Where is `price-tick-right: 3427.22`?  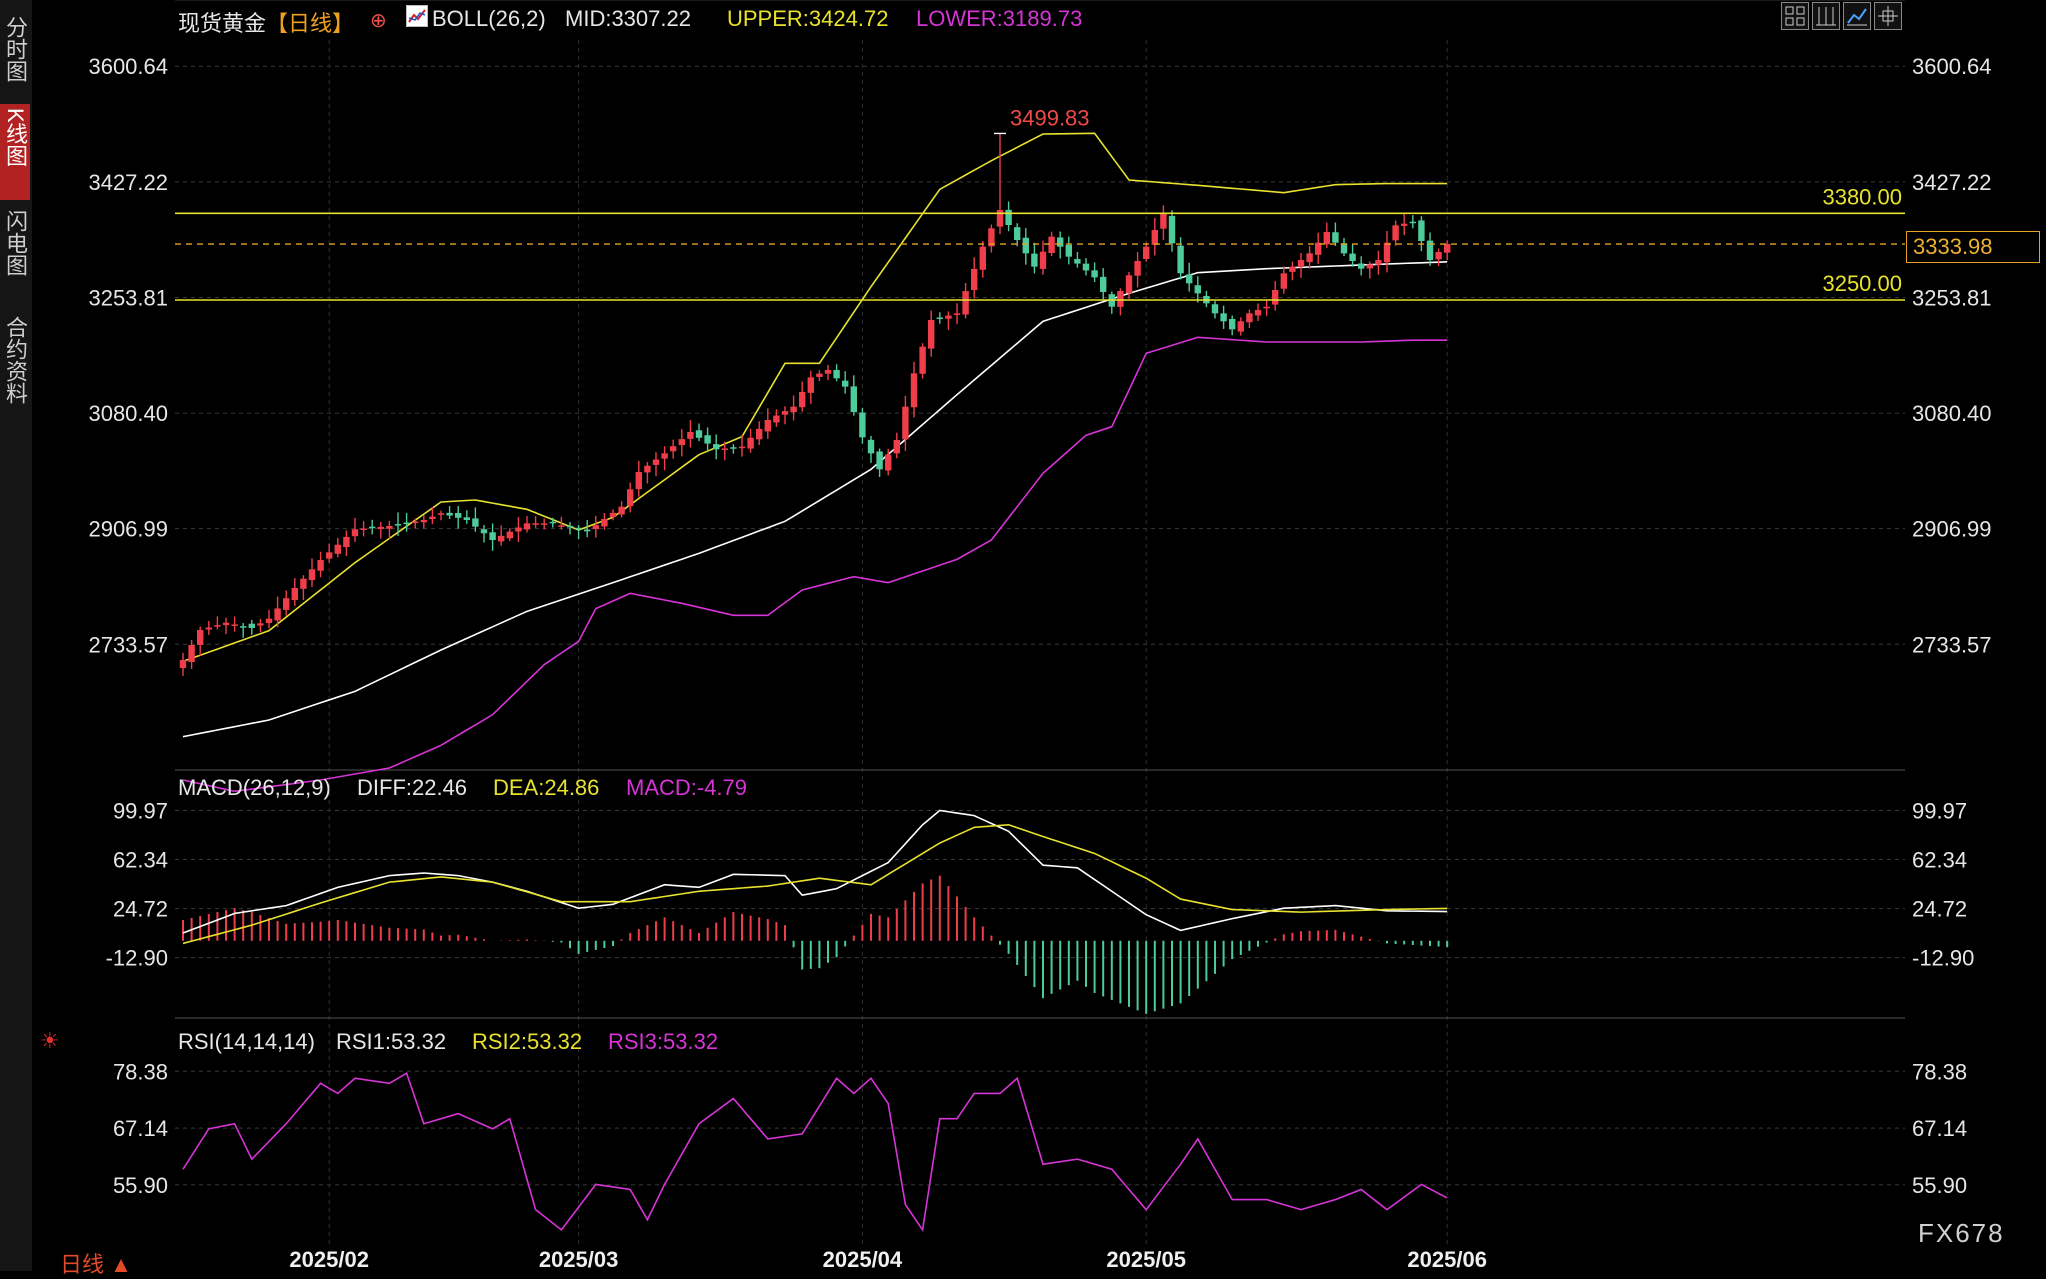
price-tick-right: 3427.22 is located at coordinates (1952, 182).